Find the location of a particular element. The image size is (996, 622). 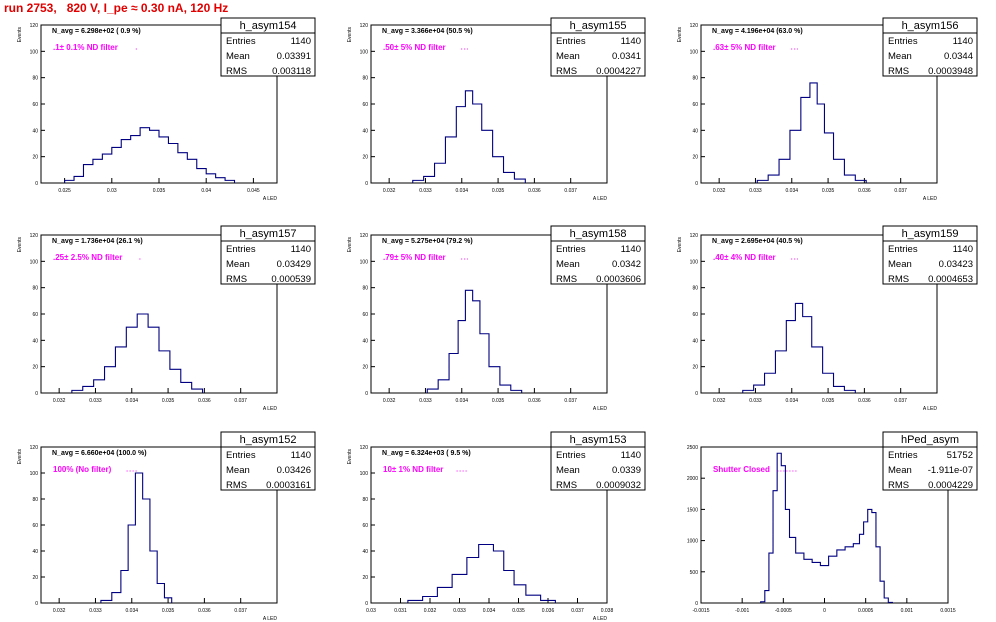

stats-value: 0.0003948 is located at coordinates (950, 71).